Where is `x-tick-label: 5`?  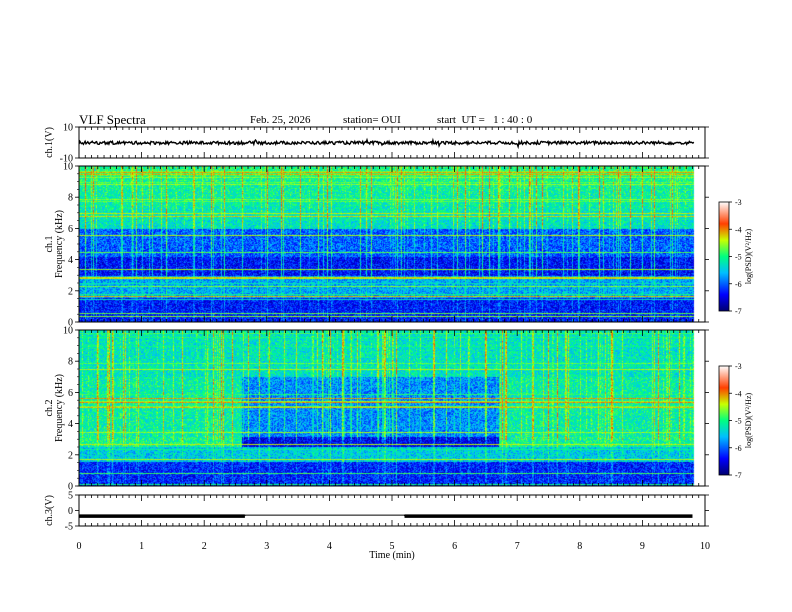
x-tick-label: 5 is located at coordinates (392, 546).